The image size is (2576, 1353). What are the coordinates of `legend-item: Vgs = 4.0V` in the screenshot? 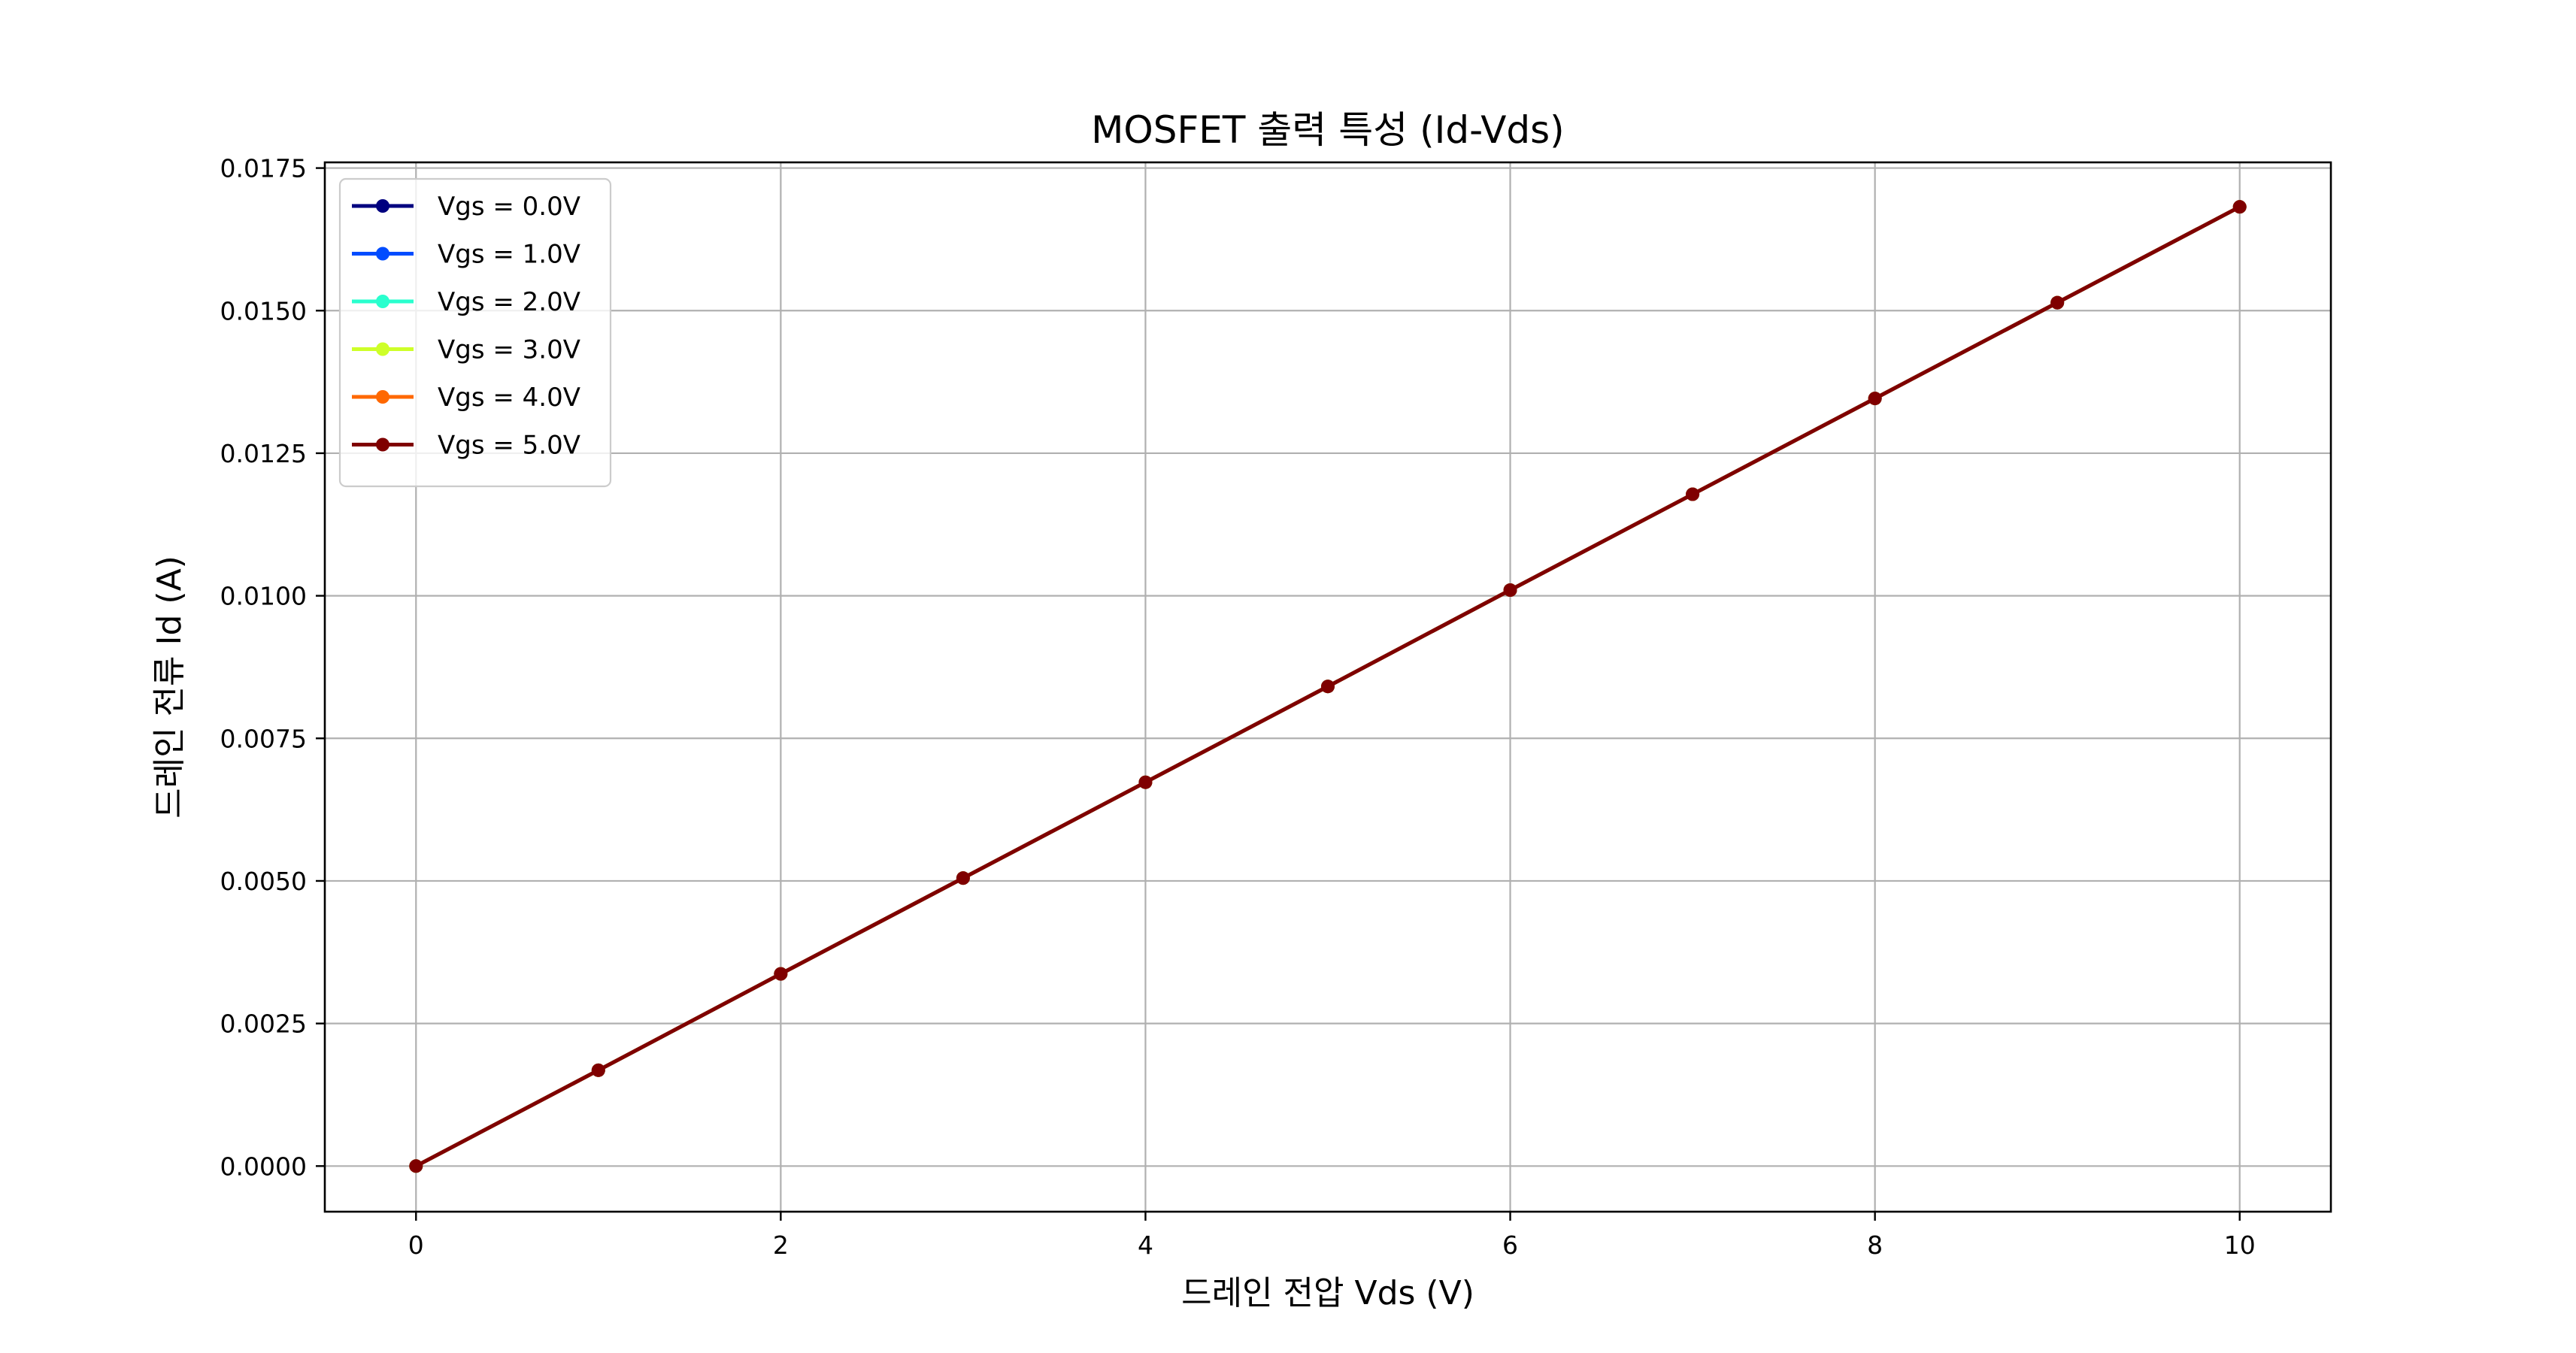 It's located at (466, 398).